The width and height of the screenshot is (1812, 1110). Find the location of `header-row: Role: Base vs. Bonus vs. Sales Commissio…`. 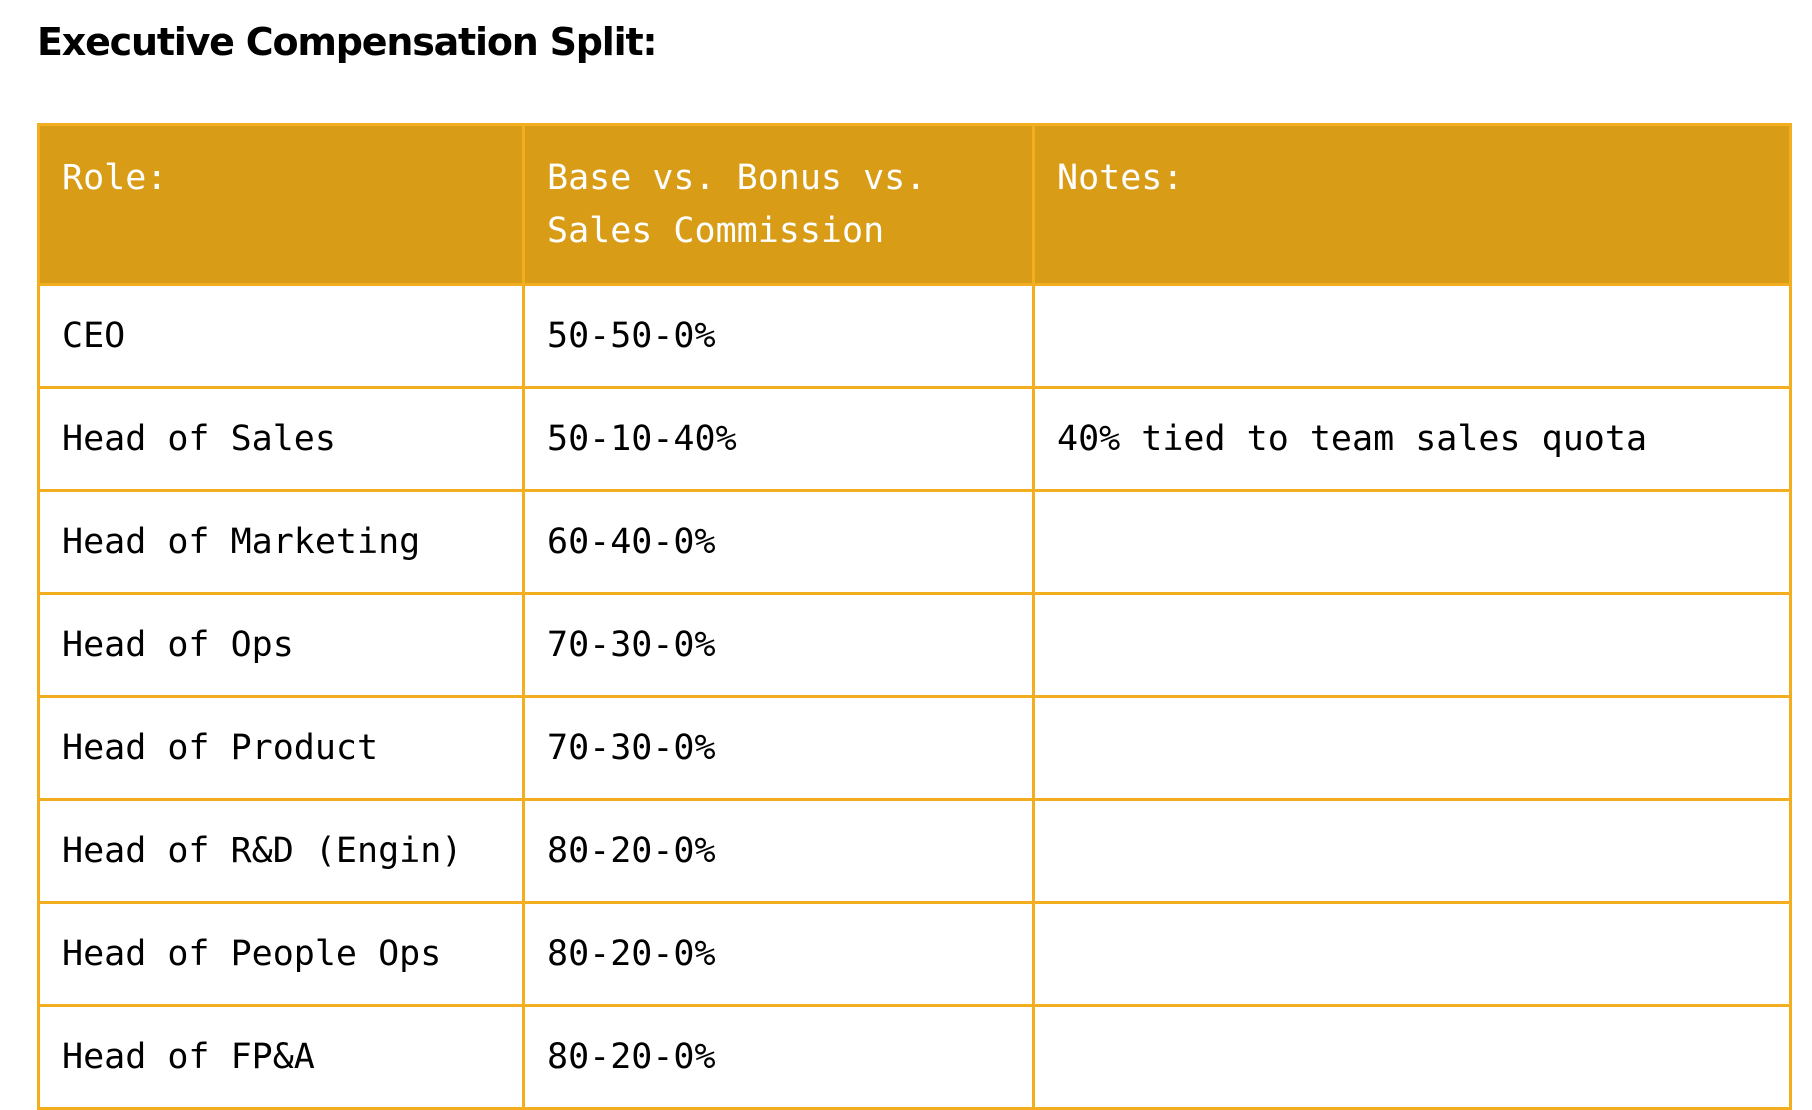

header-row: Role: Base vs. Bonus vs. Sales Commissio… is located at coordinates (914, 204).